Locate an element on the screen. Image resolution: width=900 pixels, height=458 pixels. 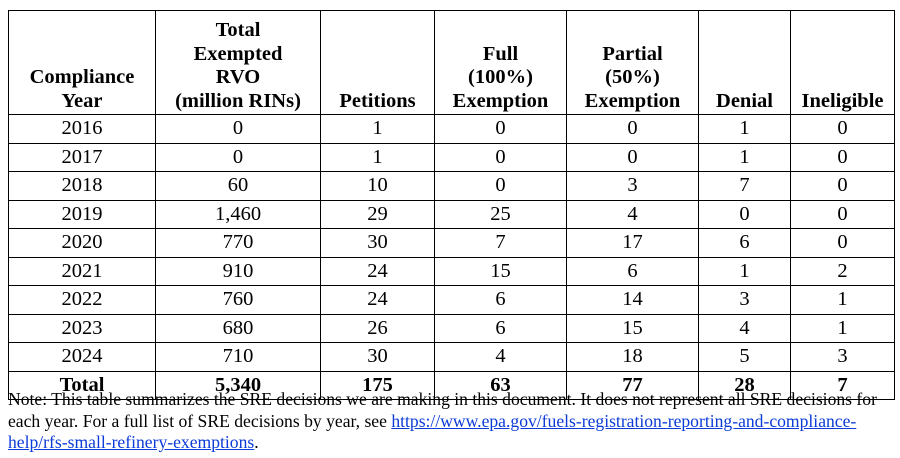
table-row: 2022 760 24 6 14 3 1 is located at coordinates (451, 300).